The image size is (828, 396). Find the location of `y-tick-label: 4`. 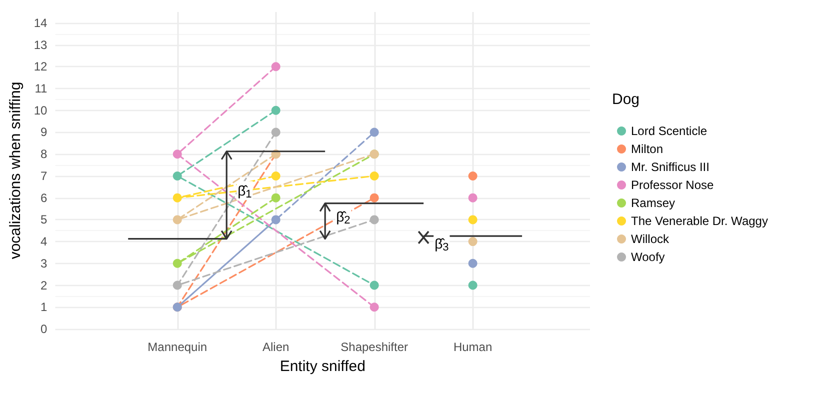

y-tick-label: 4 is located at coordinates (44, 241).